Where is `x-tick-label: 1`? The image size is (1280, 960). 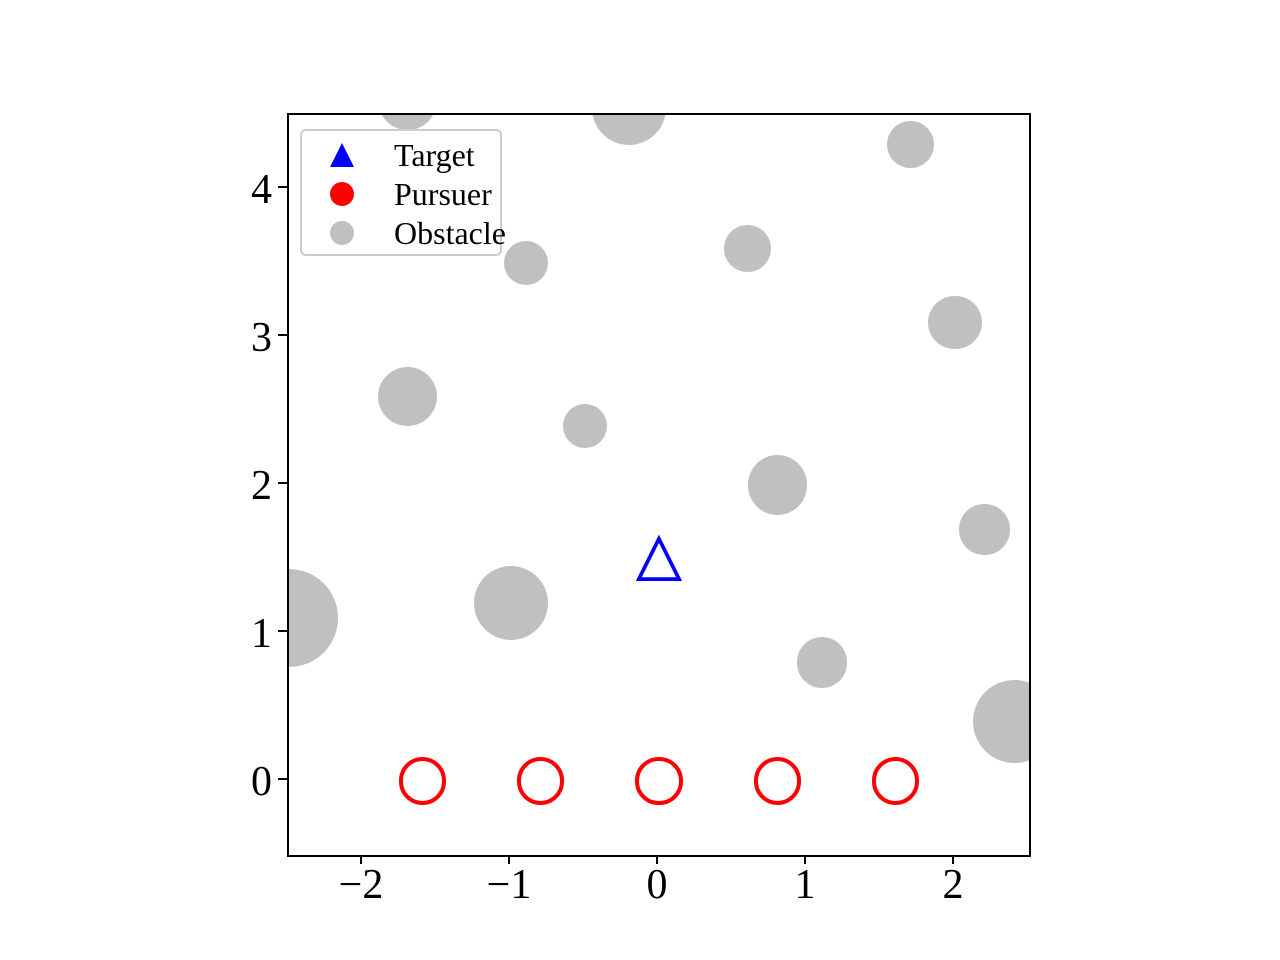
x-tick-label: 1 is located at coordinates (805, 885).